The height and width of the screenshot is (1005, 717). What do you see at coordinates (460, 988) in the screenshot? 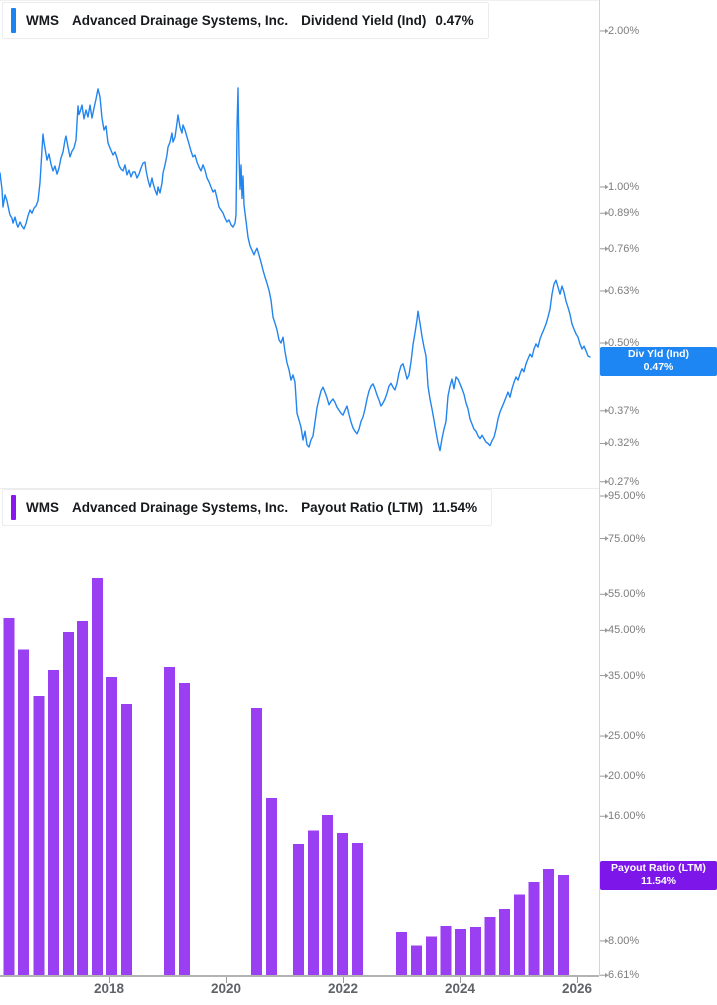
I see `x-axis-year-label: 2024` at bounding box center [460, 988].